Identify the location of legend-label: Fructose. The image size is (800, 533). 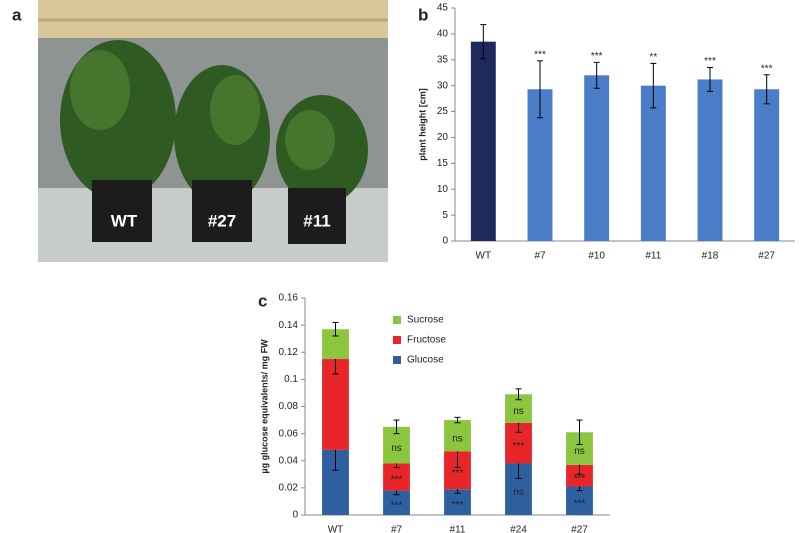
(426, 340).